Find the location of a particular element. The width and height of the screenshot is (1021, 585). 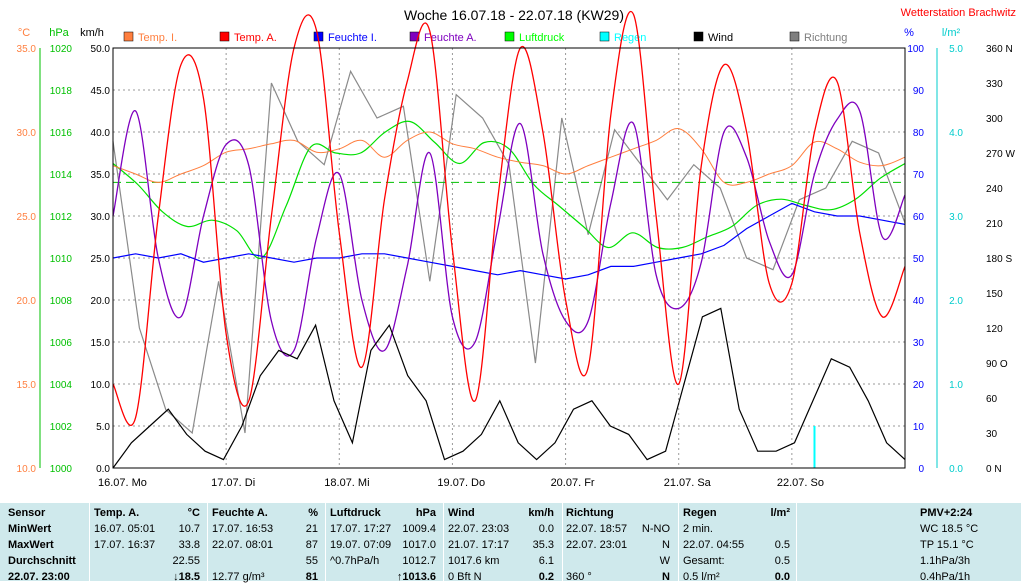

wind-tick-label: 20.0 is located at coordinates (101, 301).